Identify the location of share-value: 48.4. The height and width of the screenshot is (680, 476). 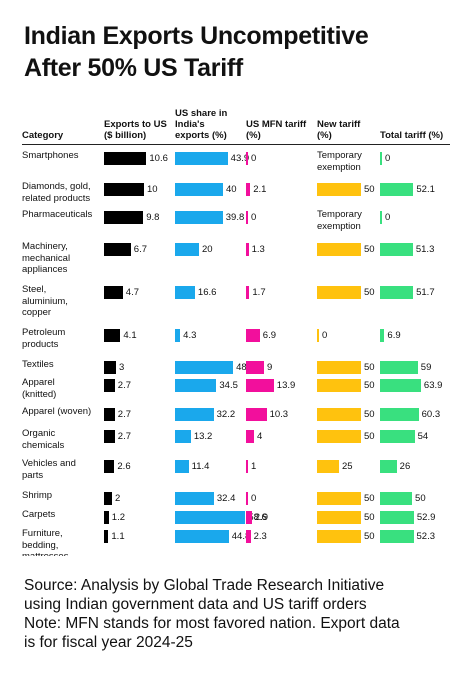
(245, 367).